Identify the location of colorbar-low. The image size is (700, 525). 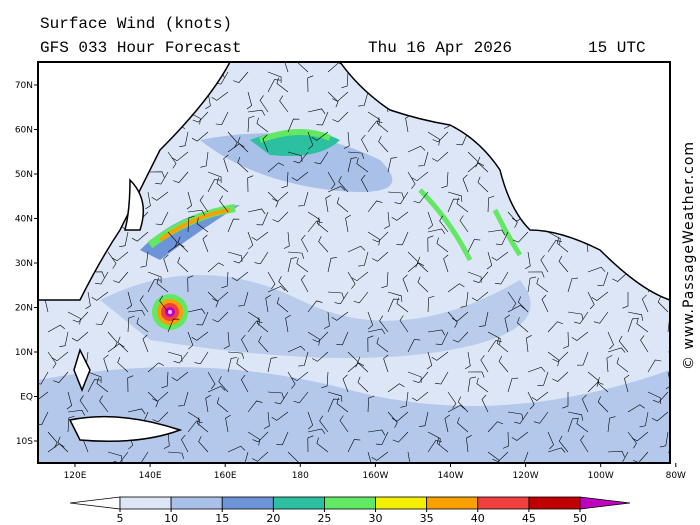
(95, 503).